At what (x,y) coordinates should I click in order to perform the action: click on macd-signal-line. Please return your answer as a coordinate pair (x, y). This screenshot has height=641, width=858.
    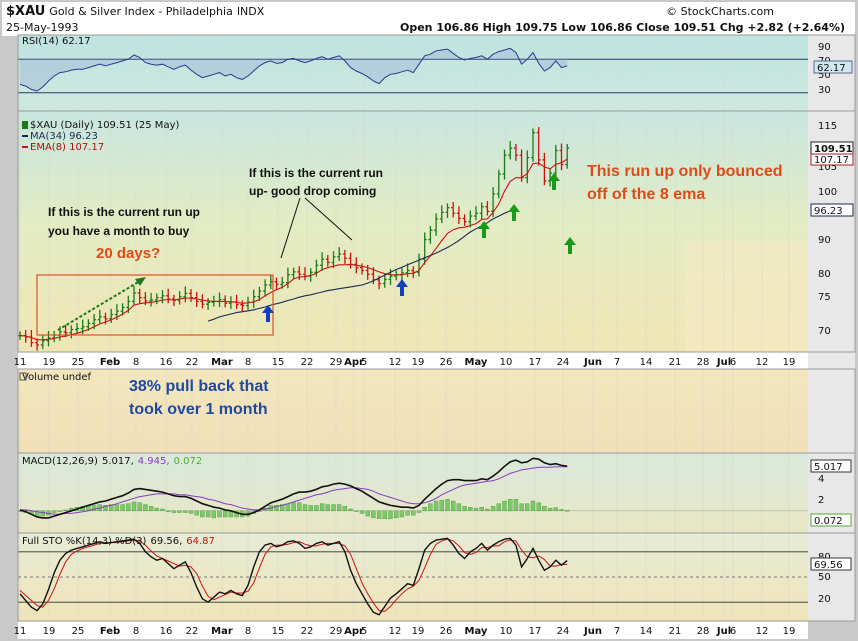
    Looking at the image, I should click on (294, 490).